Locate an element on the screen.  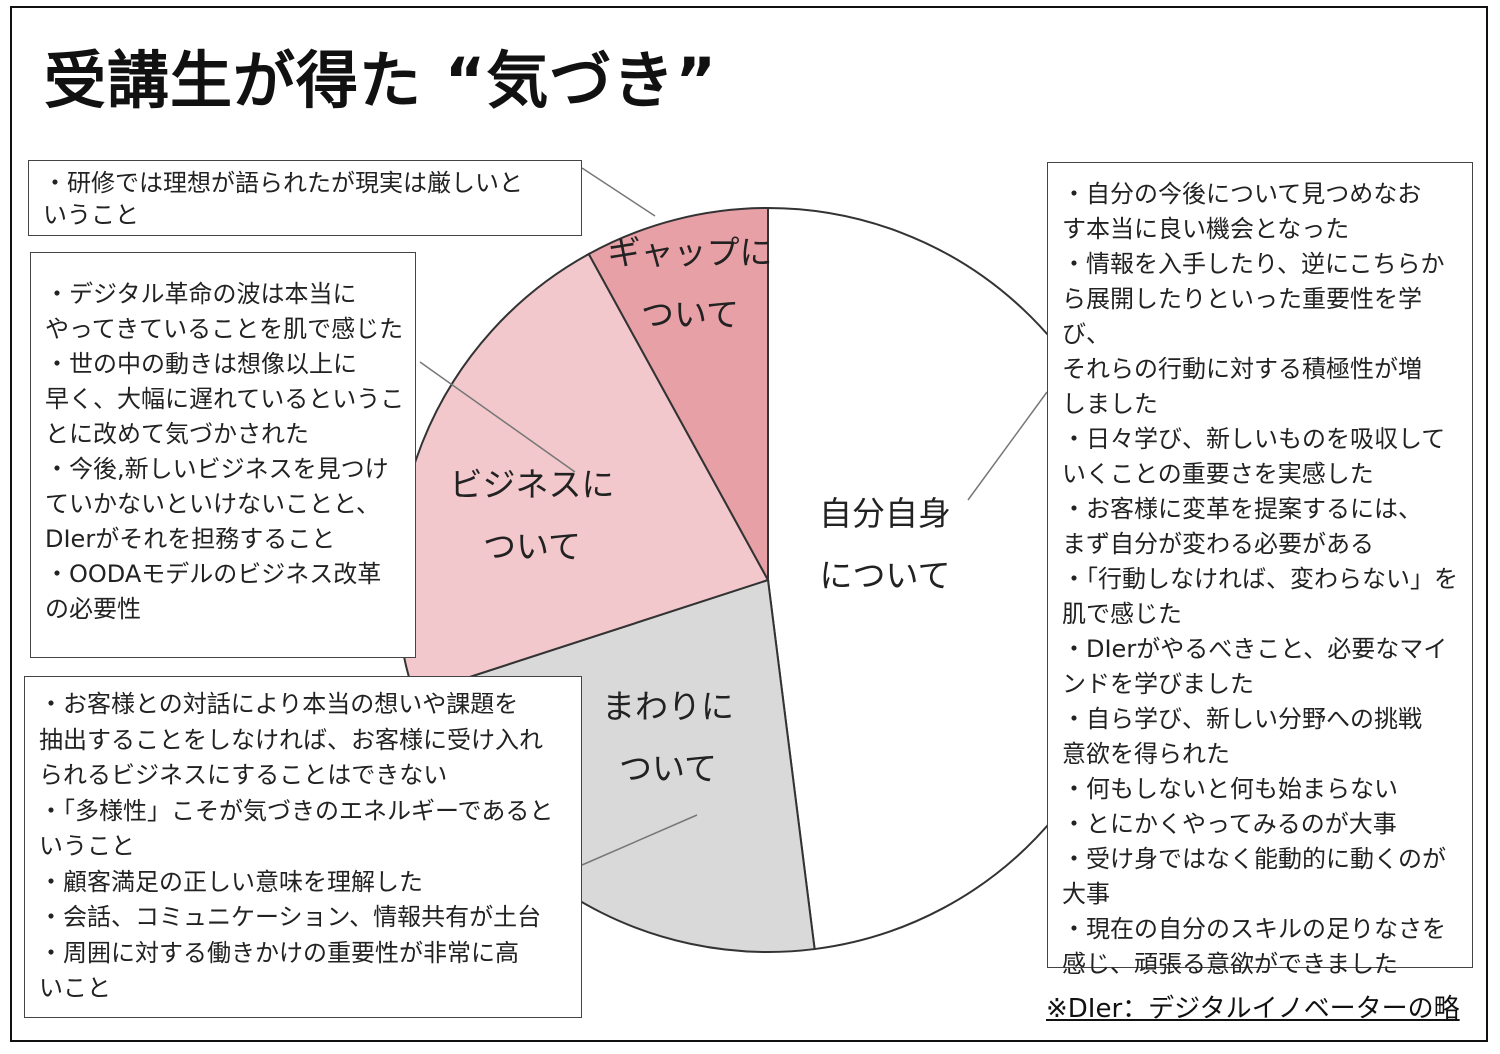
leader-line-self is located at coordinates (1007, 446).